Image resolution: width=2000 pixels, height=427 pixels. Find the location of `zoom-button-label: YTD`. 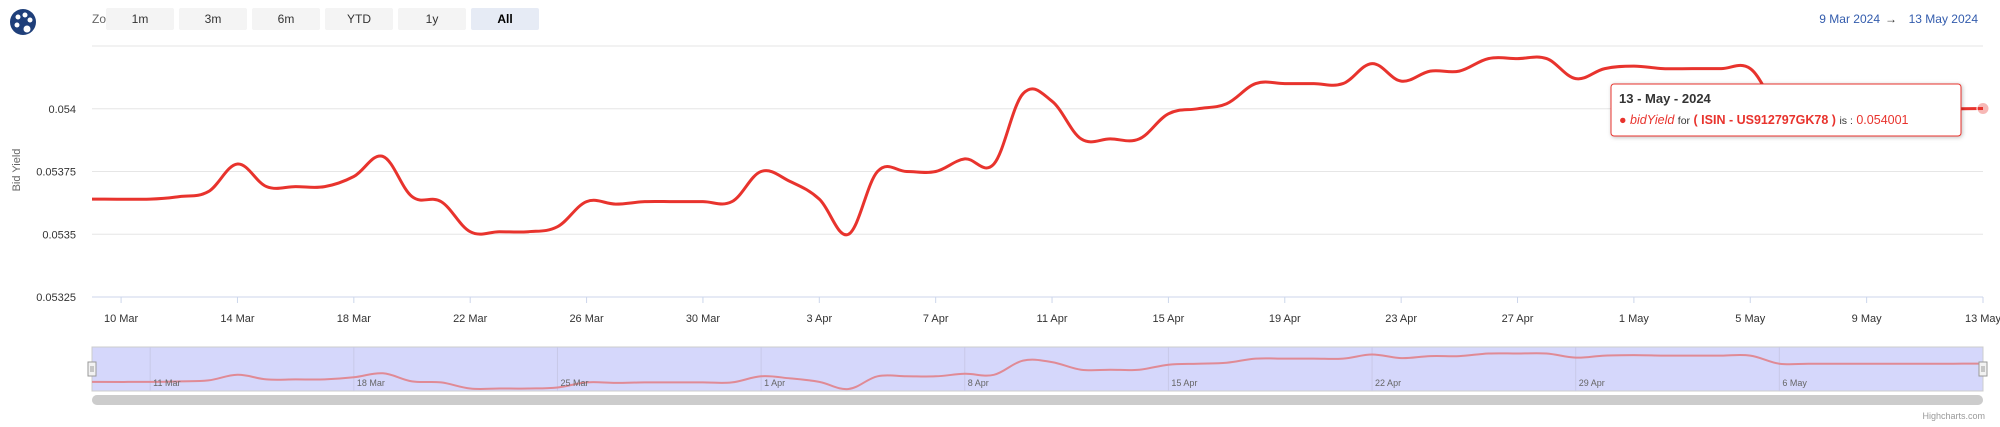

zoom-button-label: YTD is located at coordinates (359, 19).